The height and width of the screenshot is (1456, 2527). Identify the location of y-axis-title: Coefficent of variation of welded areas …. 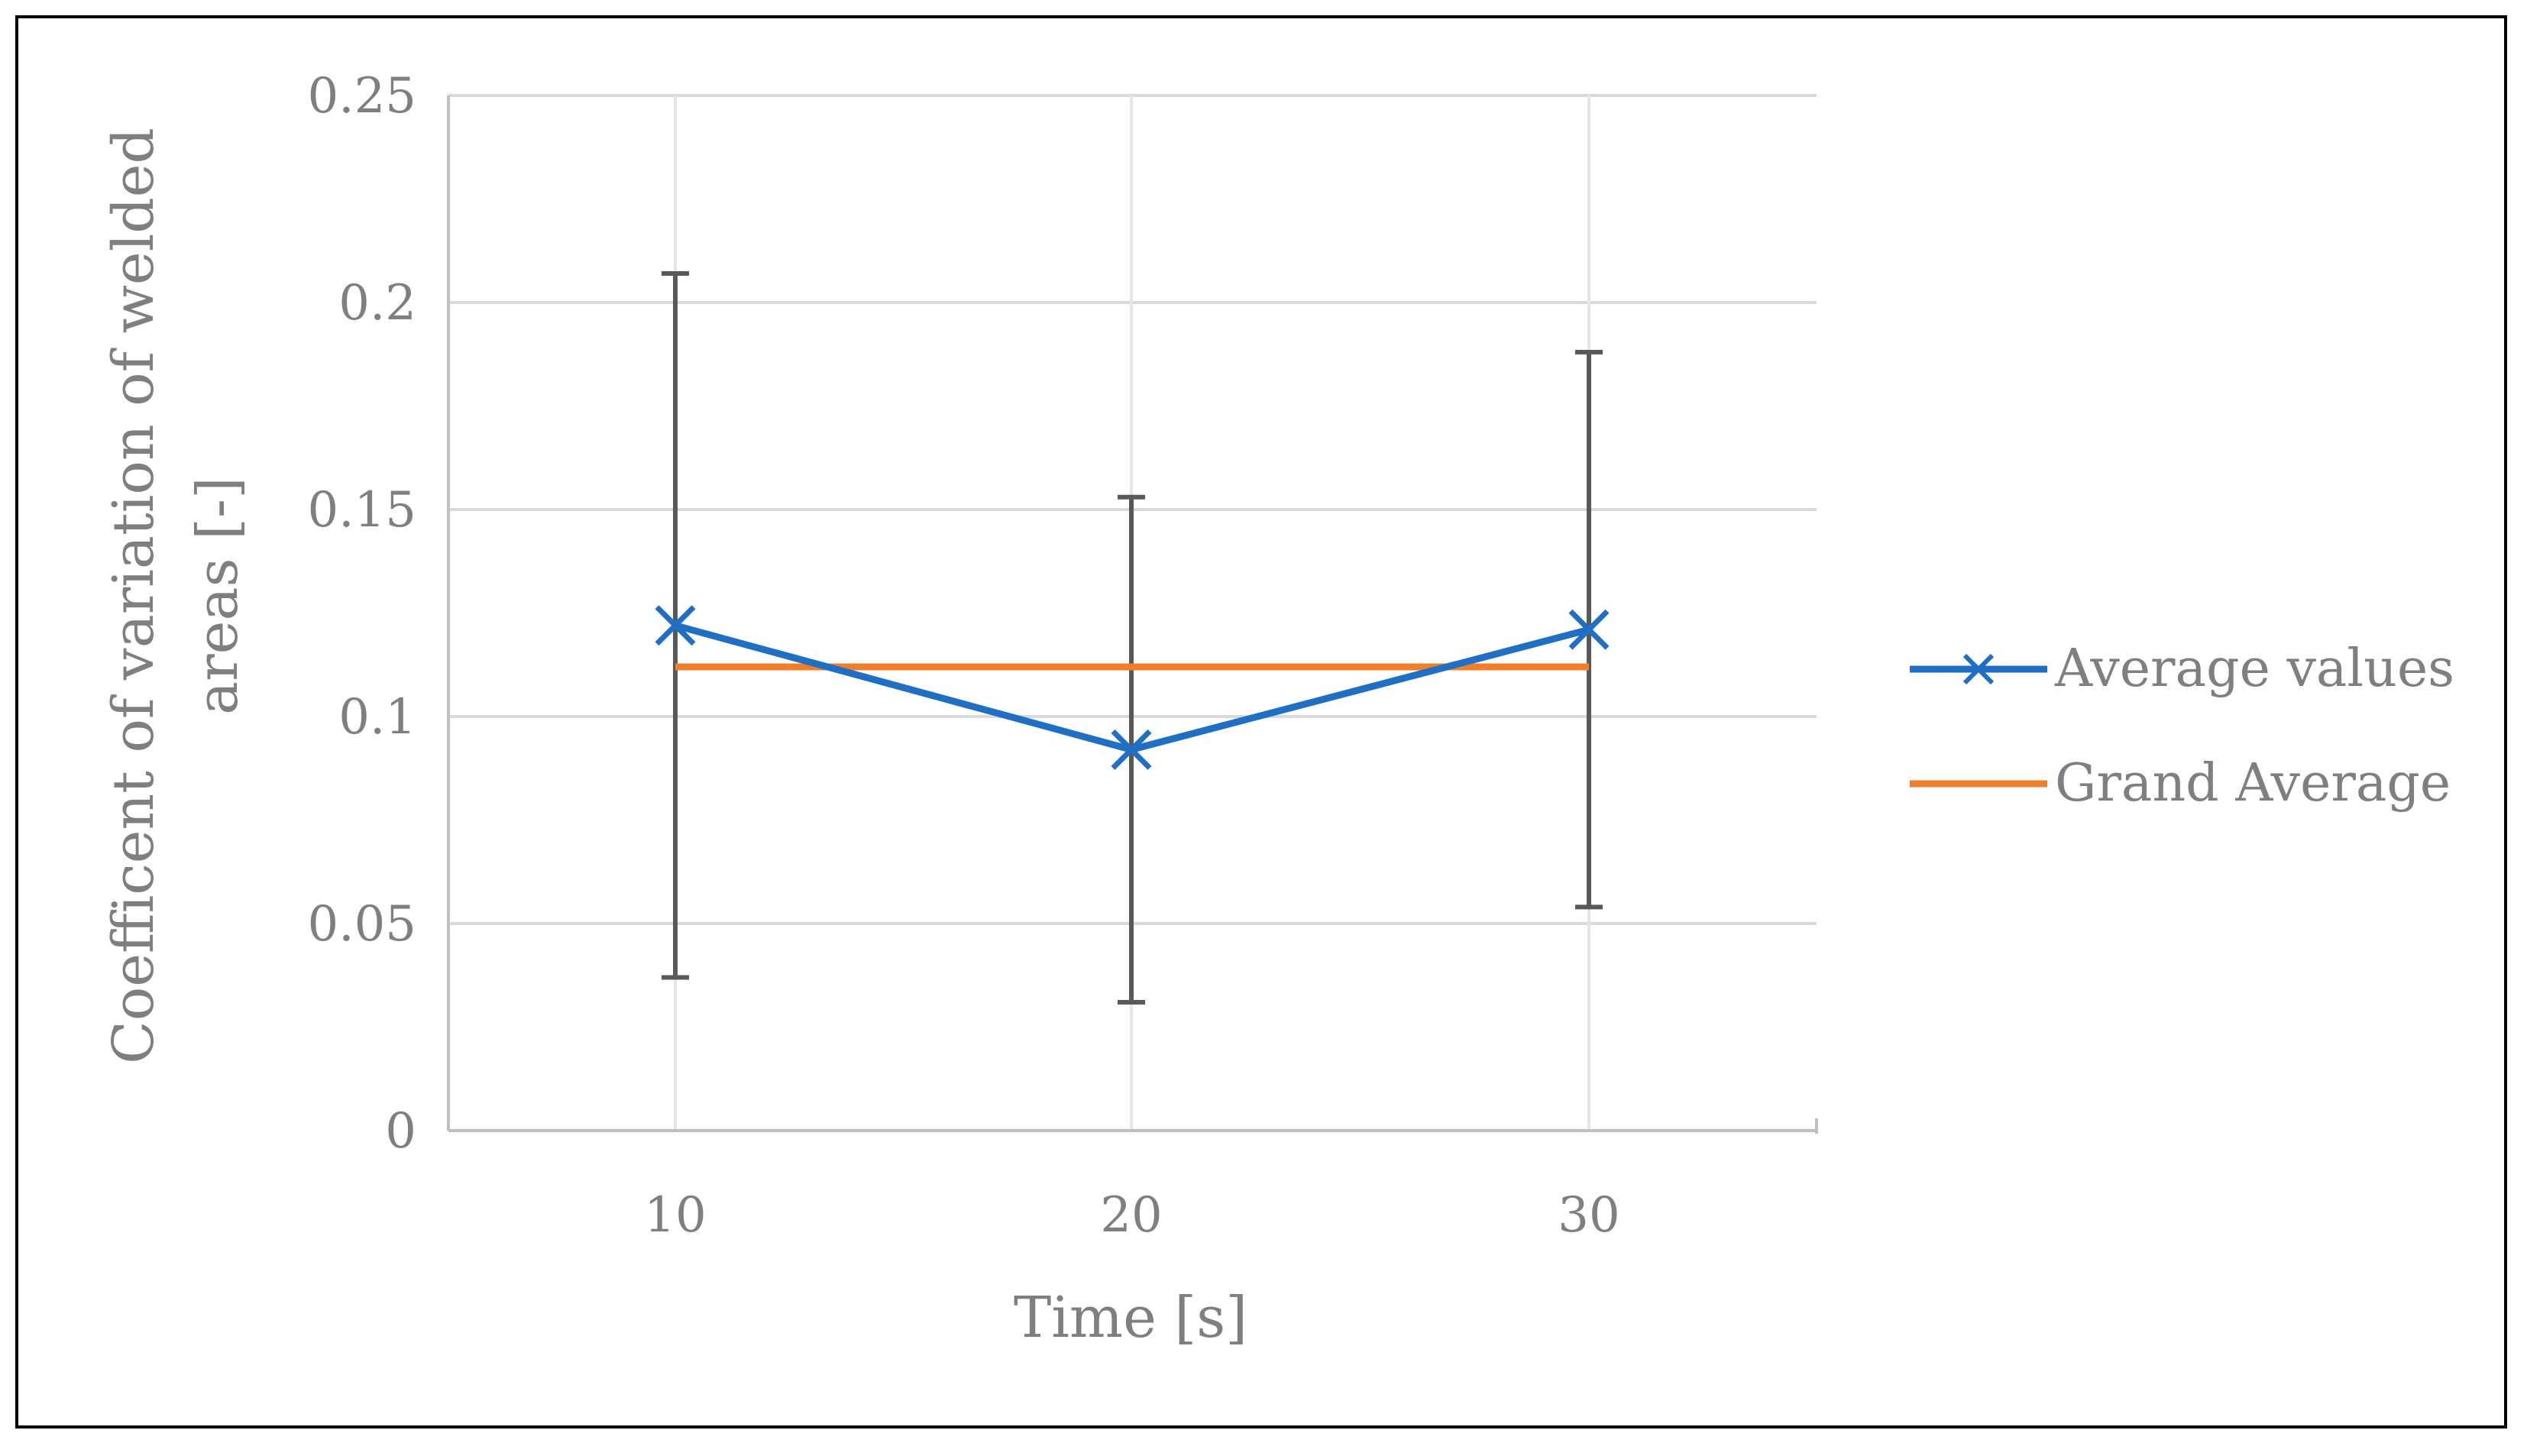
(176, 596).